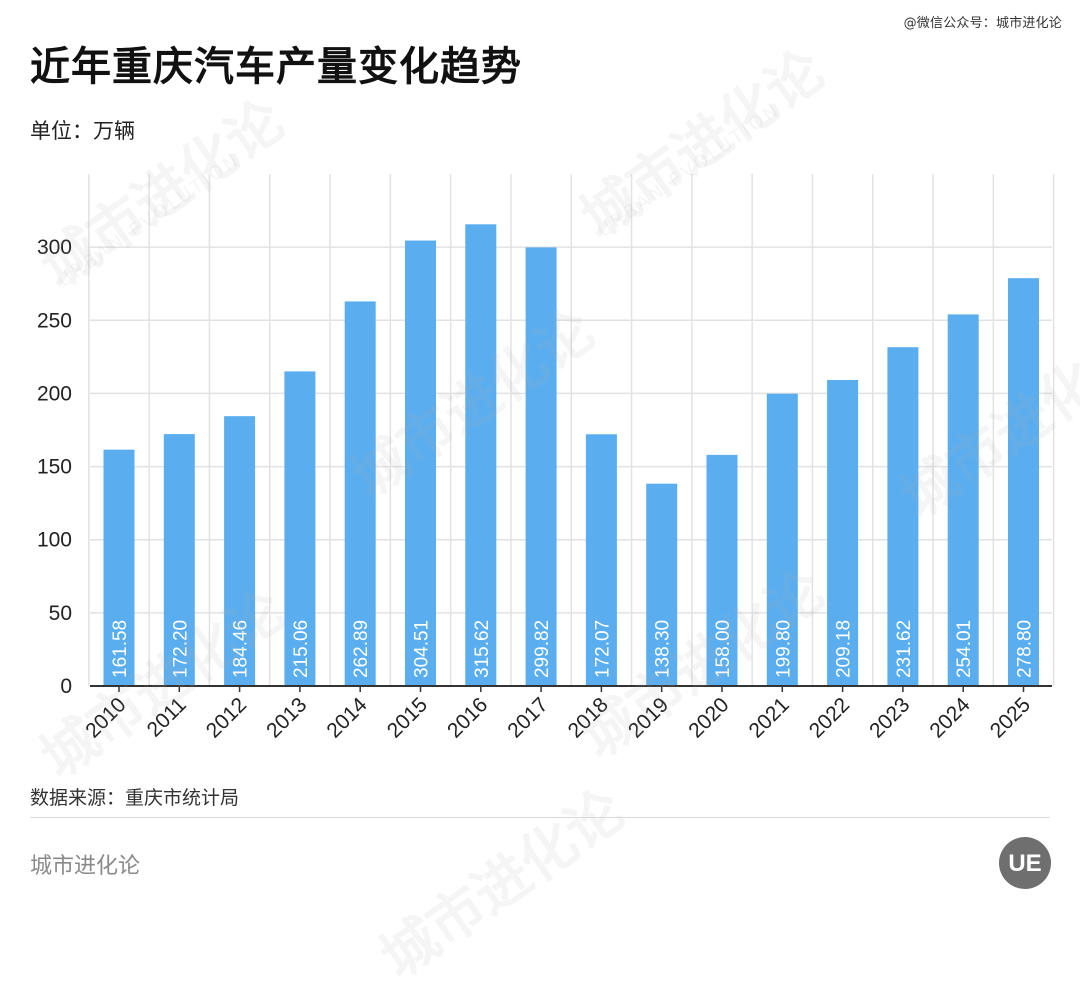  I want to click on x-tick-label: 2018, so click(588, 717).